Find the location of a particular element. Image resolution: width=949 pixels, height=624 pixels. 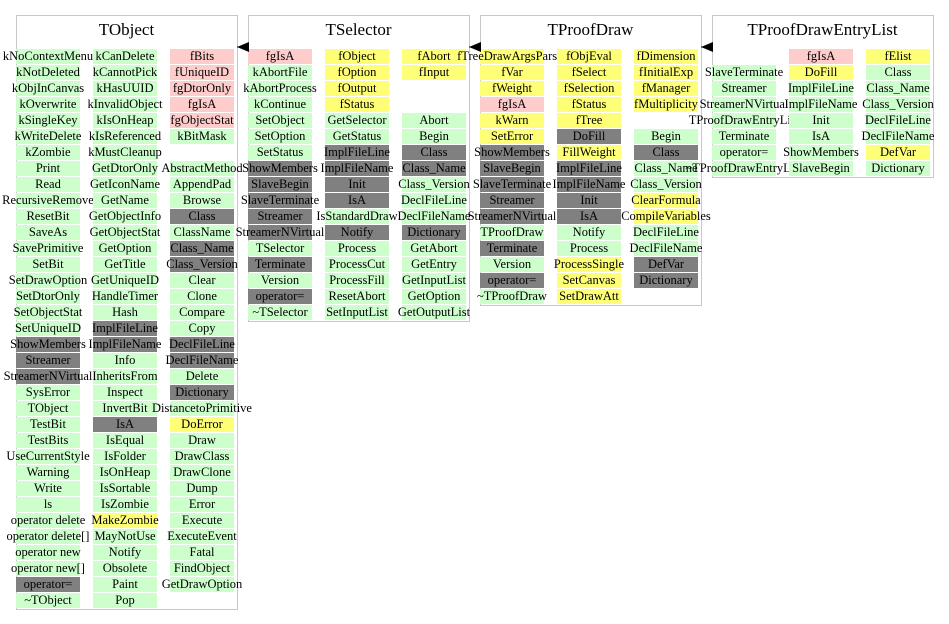

member-name: StreamerNVirtual is located at coordinates (744, 104).